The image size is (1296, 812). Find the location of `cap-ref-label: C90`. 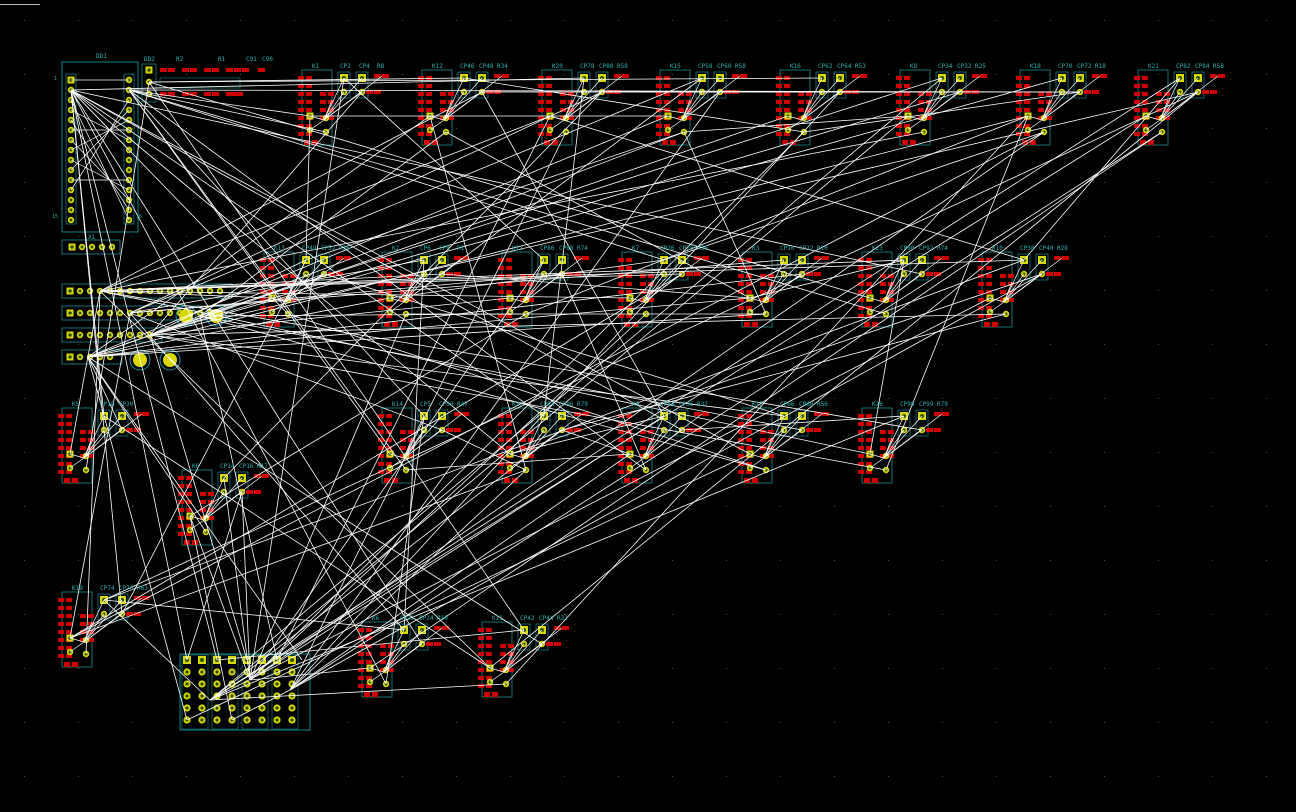

cap-ref-label: C90 is located at coordinates (267, 59).